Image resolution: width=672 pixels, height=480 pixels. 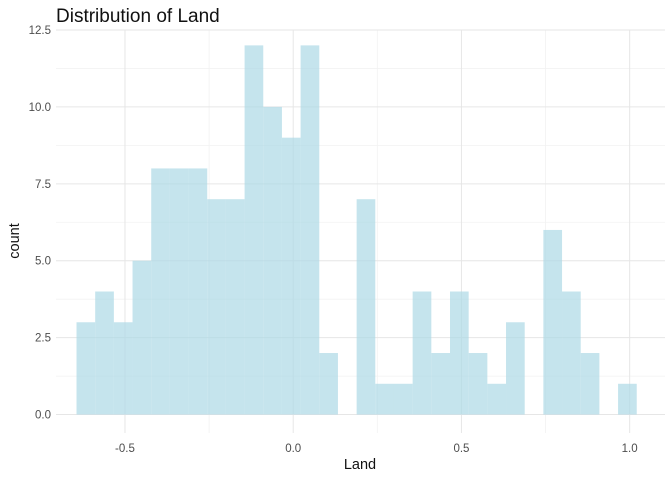 I want to click on x-tick-label: 1.0, so click(x=630, y=449).